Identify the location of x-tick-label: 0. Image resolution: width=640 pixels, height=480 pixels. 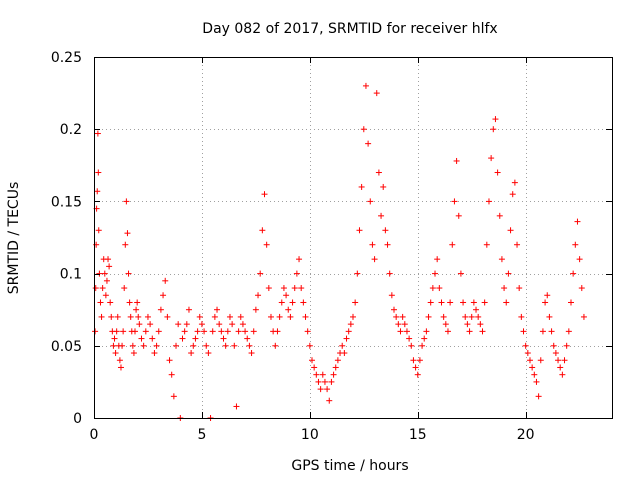
(94, 435).